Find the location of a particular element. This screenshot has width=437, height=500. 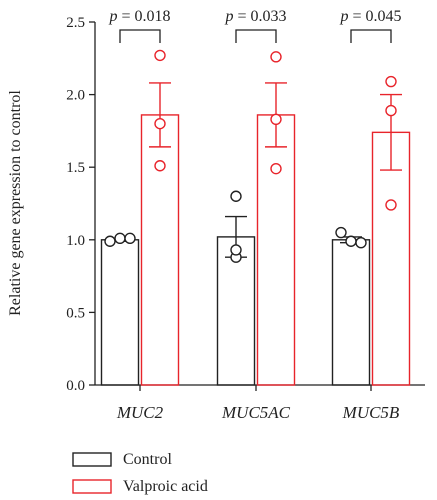

y-tick-label: 2.5 is located at coordinates (75, 23).